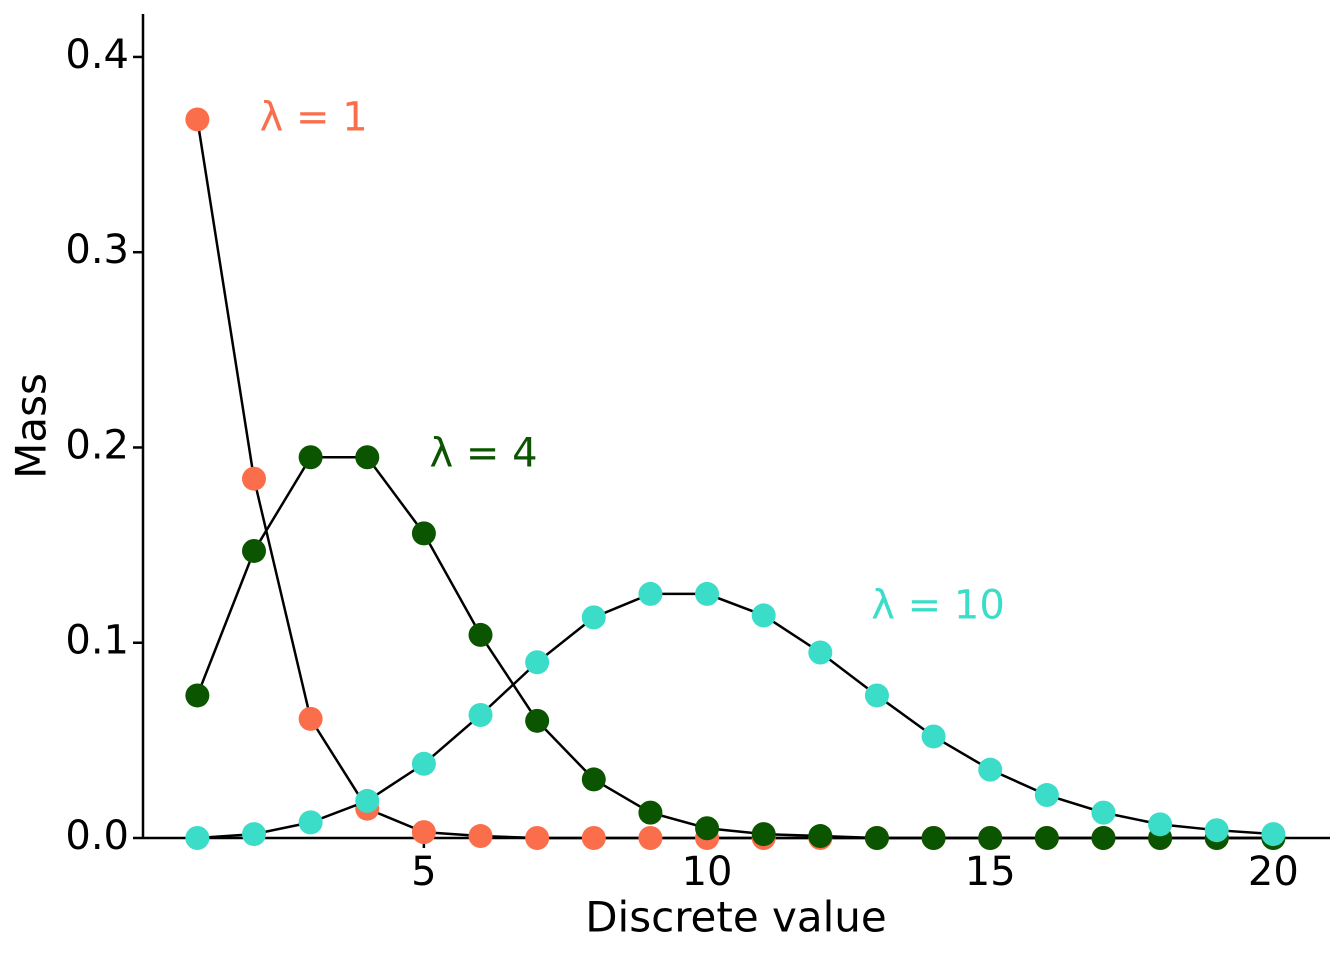  I want to click on series-label: λ = 10, so click(938, 606).